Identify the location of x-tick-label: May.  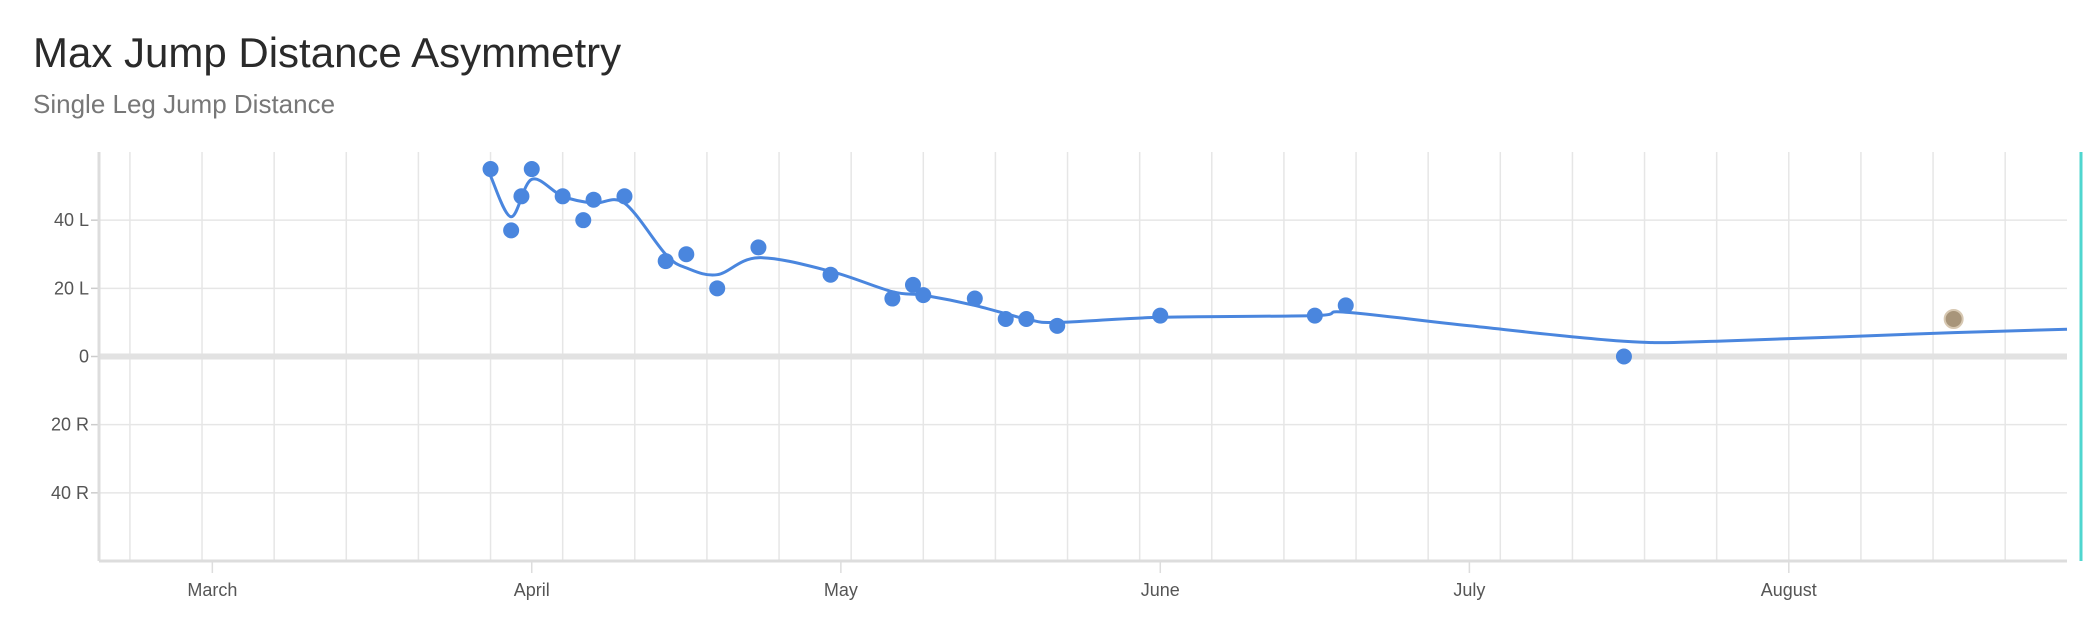
(841, 590).